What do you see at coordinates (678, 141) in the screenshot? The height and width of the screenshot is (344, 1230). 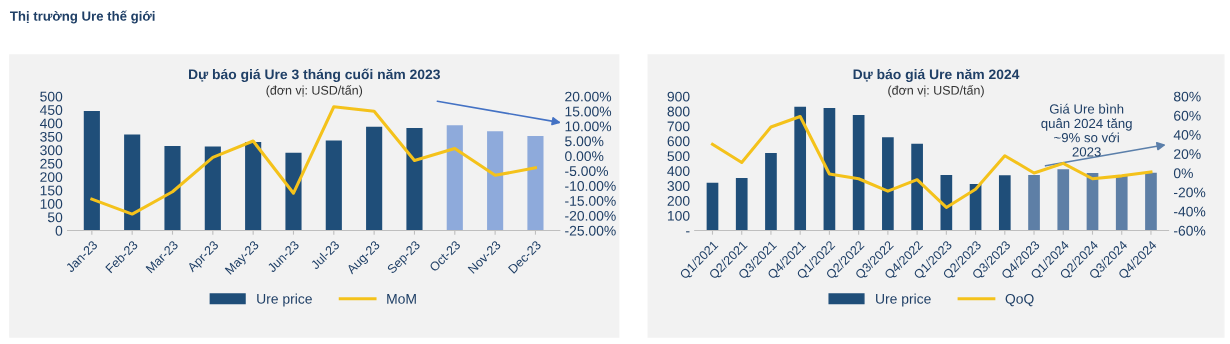 I see `y-tick-label: 600` at bounding box center [678, 141].